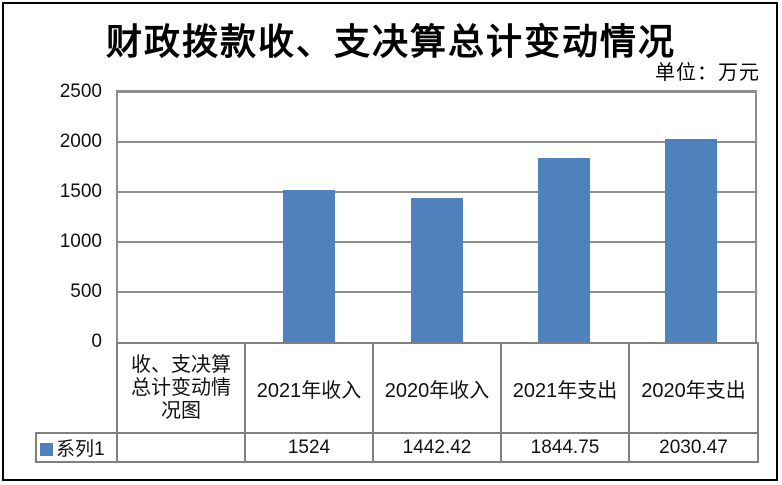 The width and height of the screenshot is (782, 485). I want to click on table-data-row: 系列1 1524 1442.42 1844.75 2030.47, so click(397, 447).